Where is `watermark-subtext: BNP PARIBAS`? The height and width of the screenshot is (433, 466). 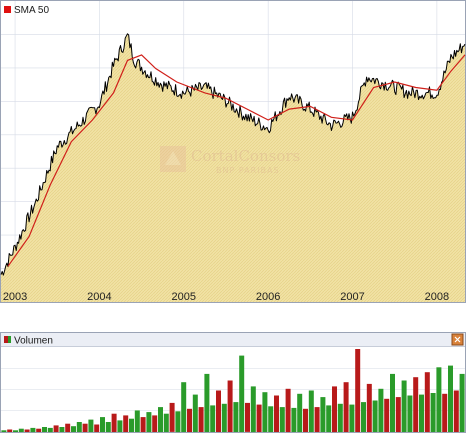
watermark-subtext: BNP PARIBAS is located at coordinates (248, 170).